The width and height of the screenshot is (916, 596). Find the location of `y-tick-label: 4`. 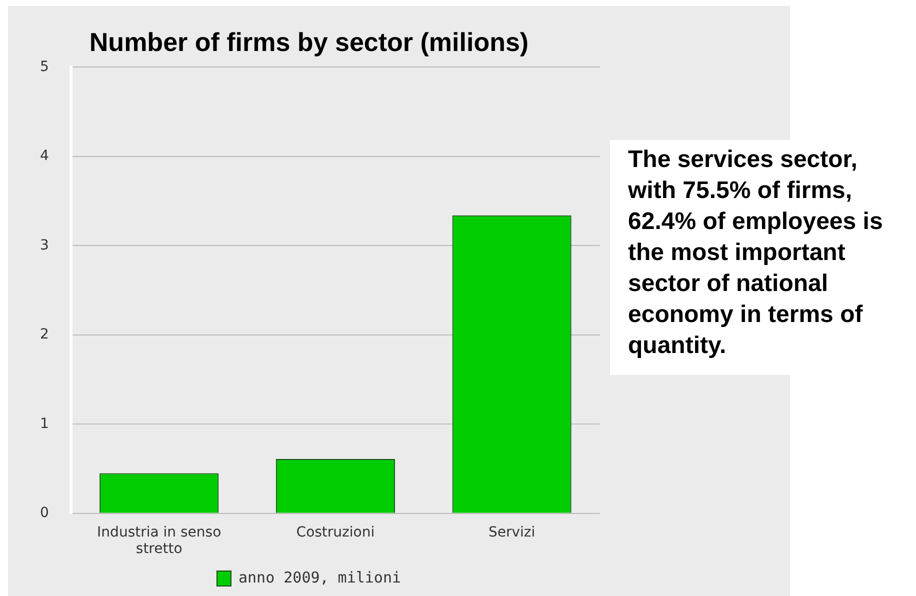

y-tick-label: 4 is located at coordinates (44, 156).